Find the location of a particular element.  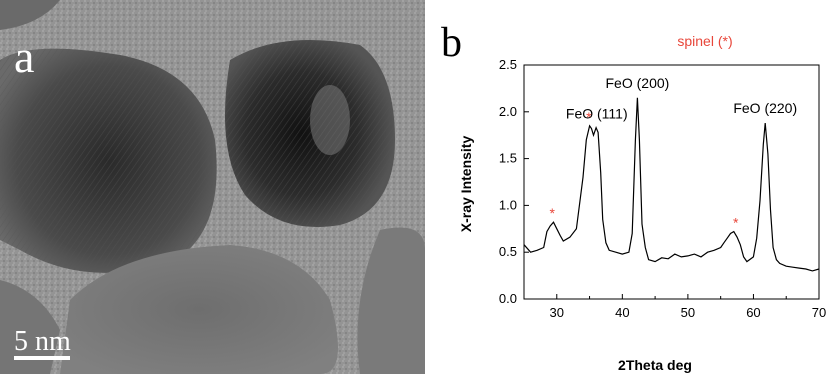

nanoparticle-top-left is located at coordinates (30, 15).